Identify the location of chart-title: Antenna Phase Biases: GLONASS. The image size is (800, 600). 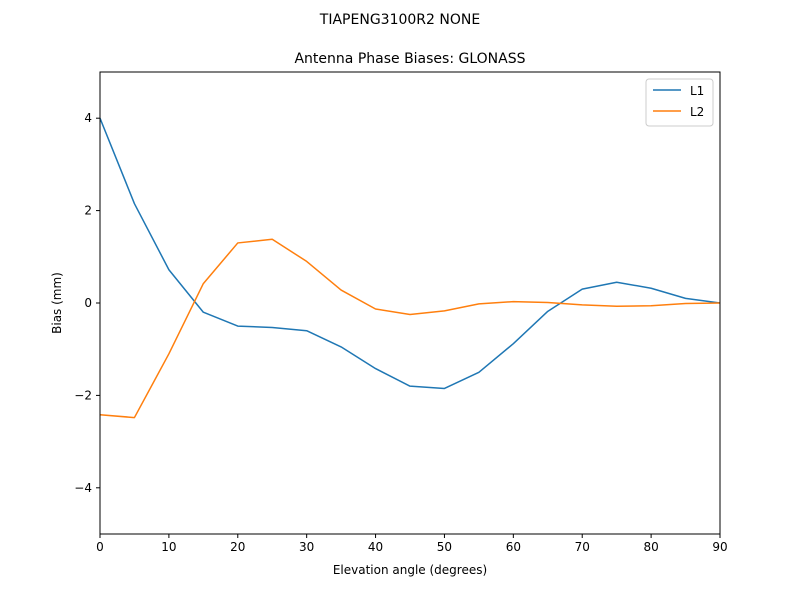
(409, 59).